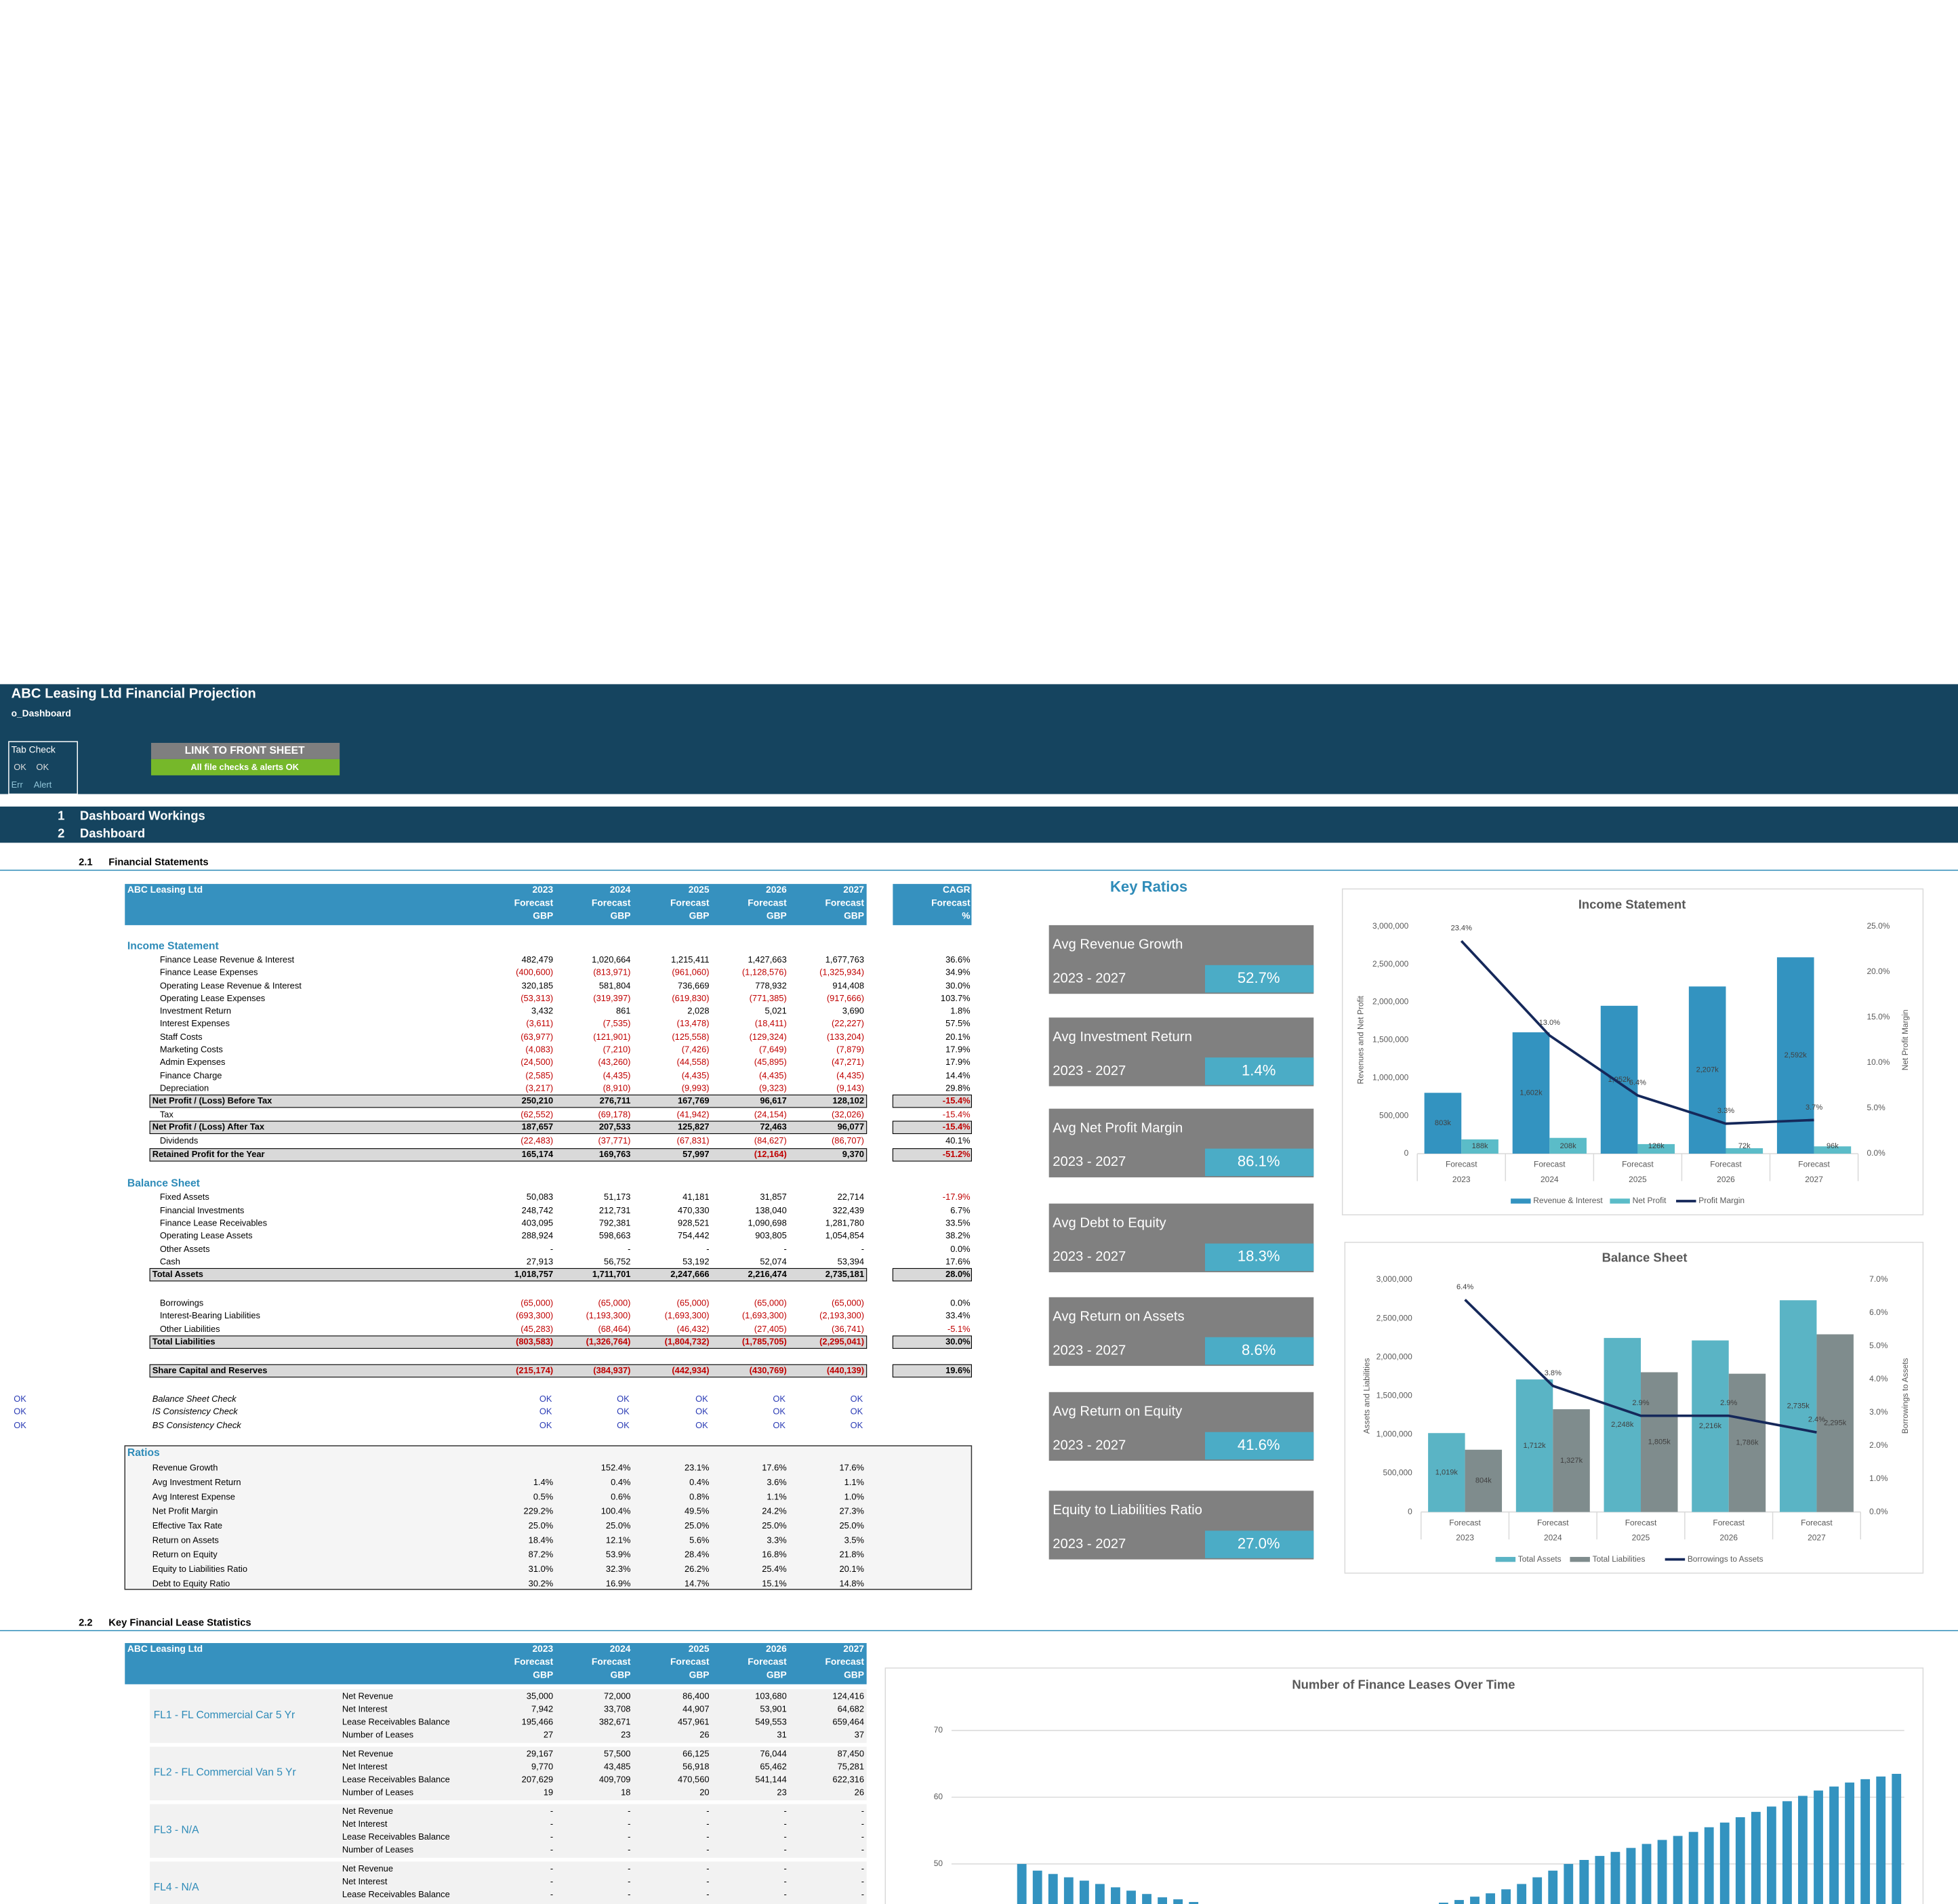 The image size is (1958, 1904). Describe the element at coordinates (854, 916) in the screenshot. I see `column-header: GBP` at that location.